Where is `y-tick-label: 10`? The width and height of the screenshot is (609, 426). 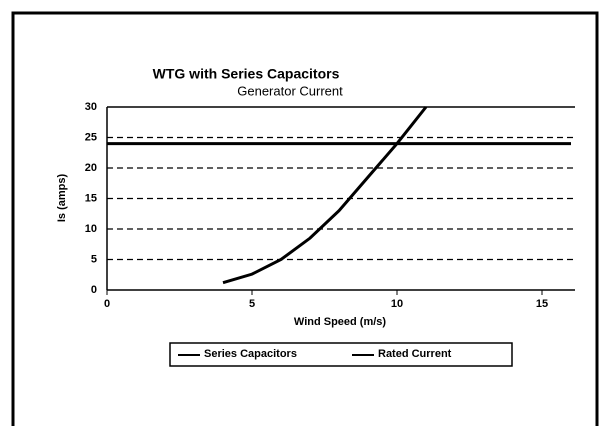 y-tick-label: 10 is located at coordinates (91, 229).